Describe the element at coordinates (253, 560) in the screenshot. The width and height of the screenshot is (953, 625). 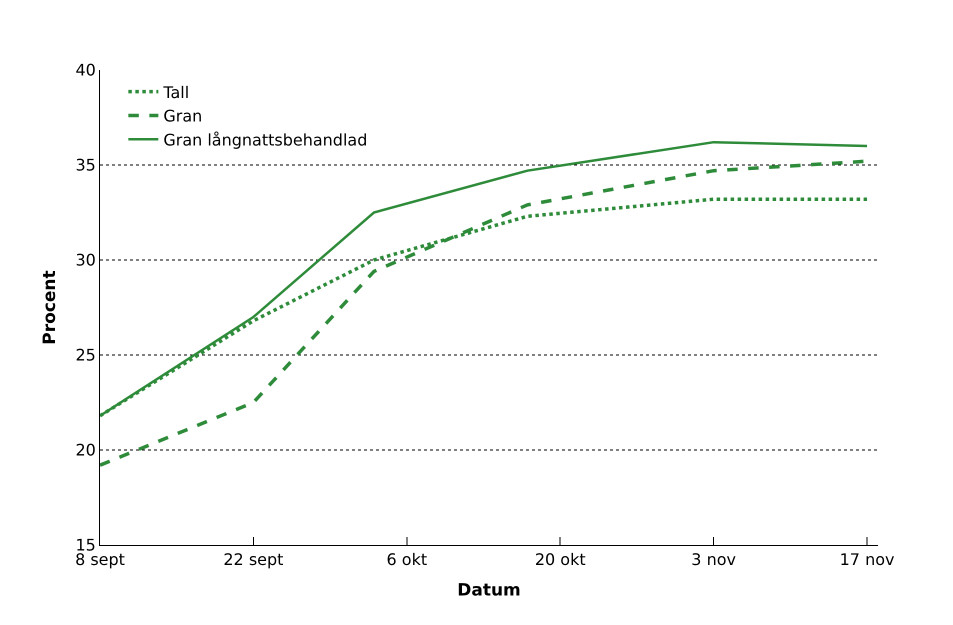
I see `x-tick-label: 22 sept` at that location.